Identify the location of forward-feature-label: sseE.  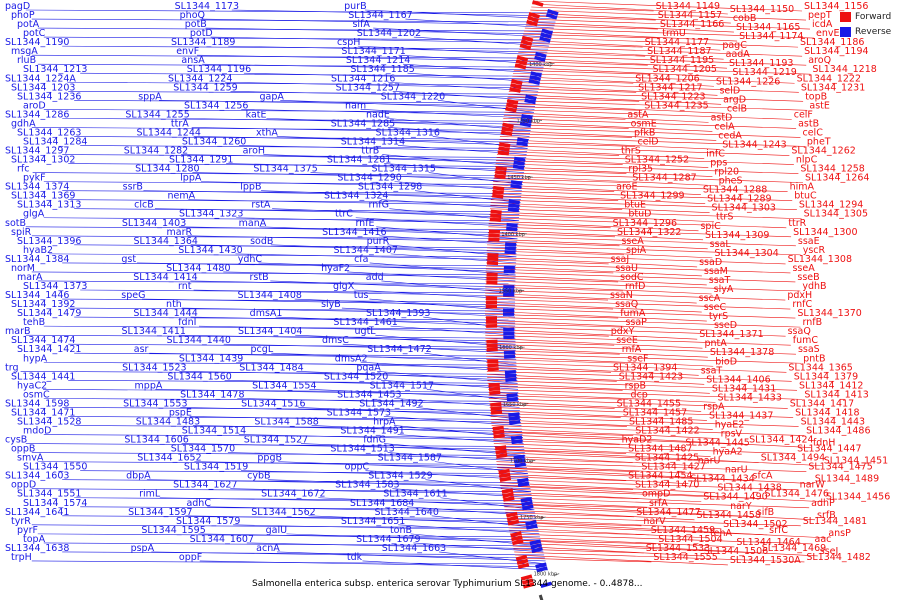
(627, 340).